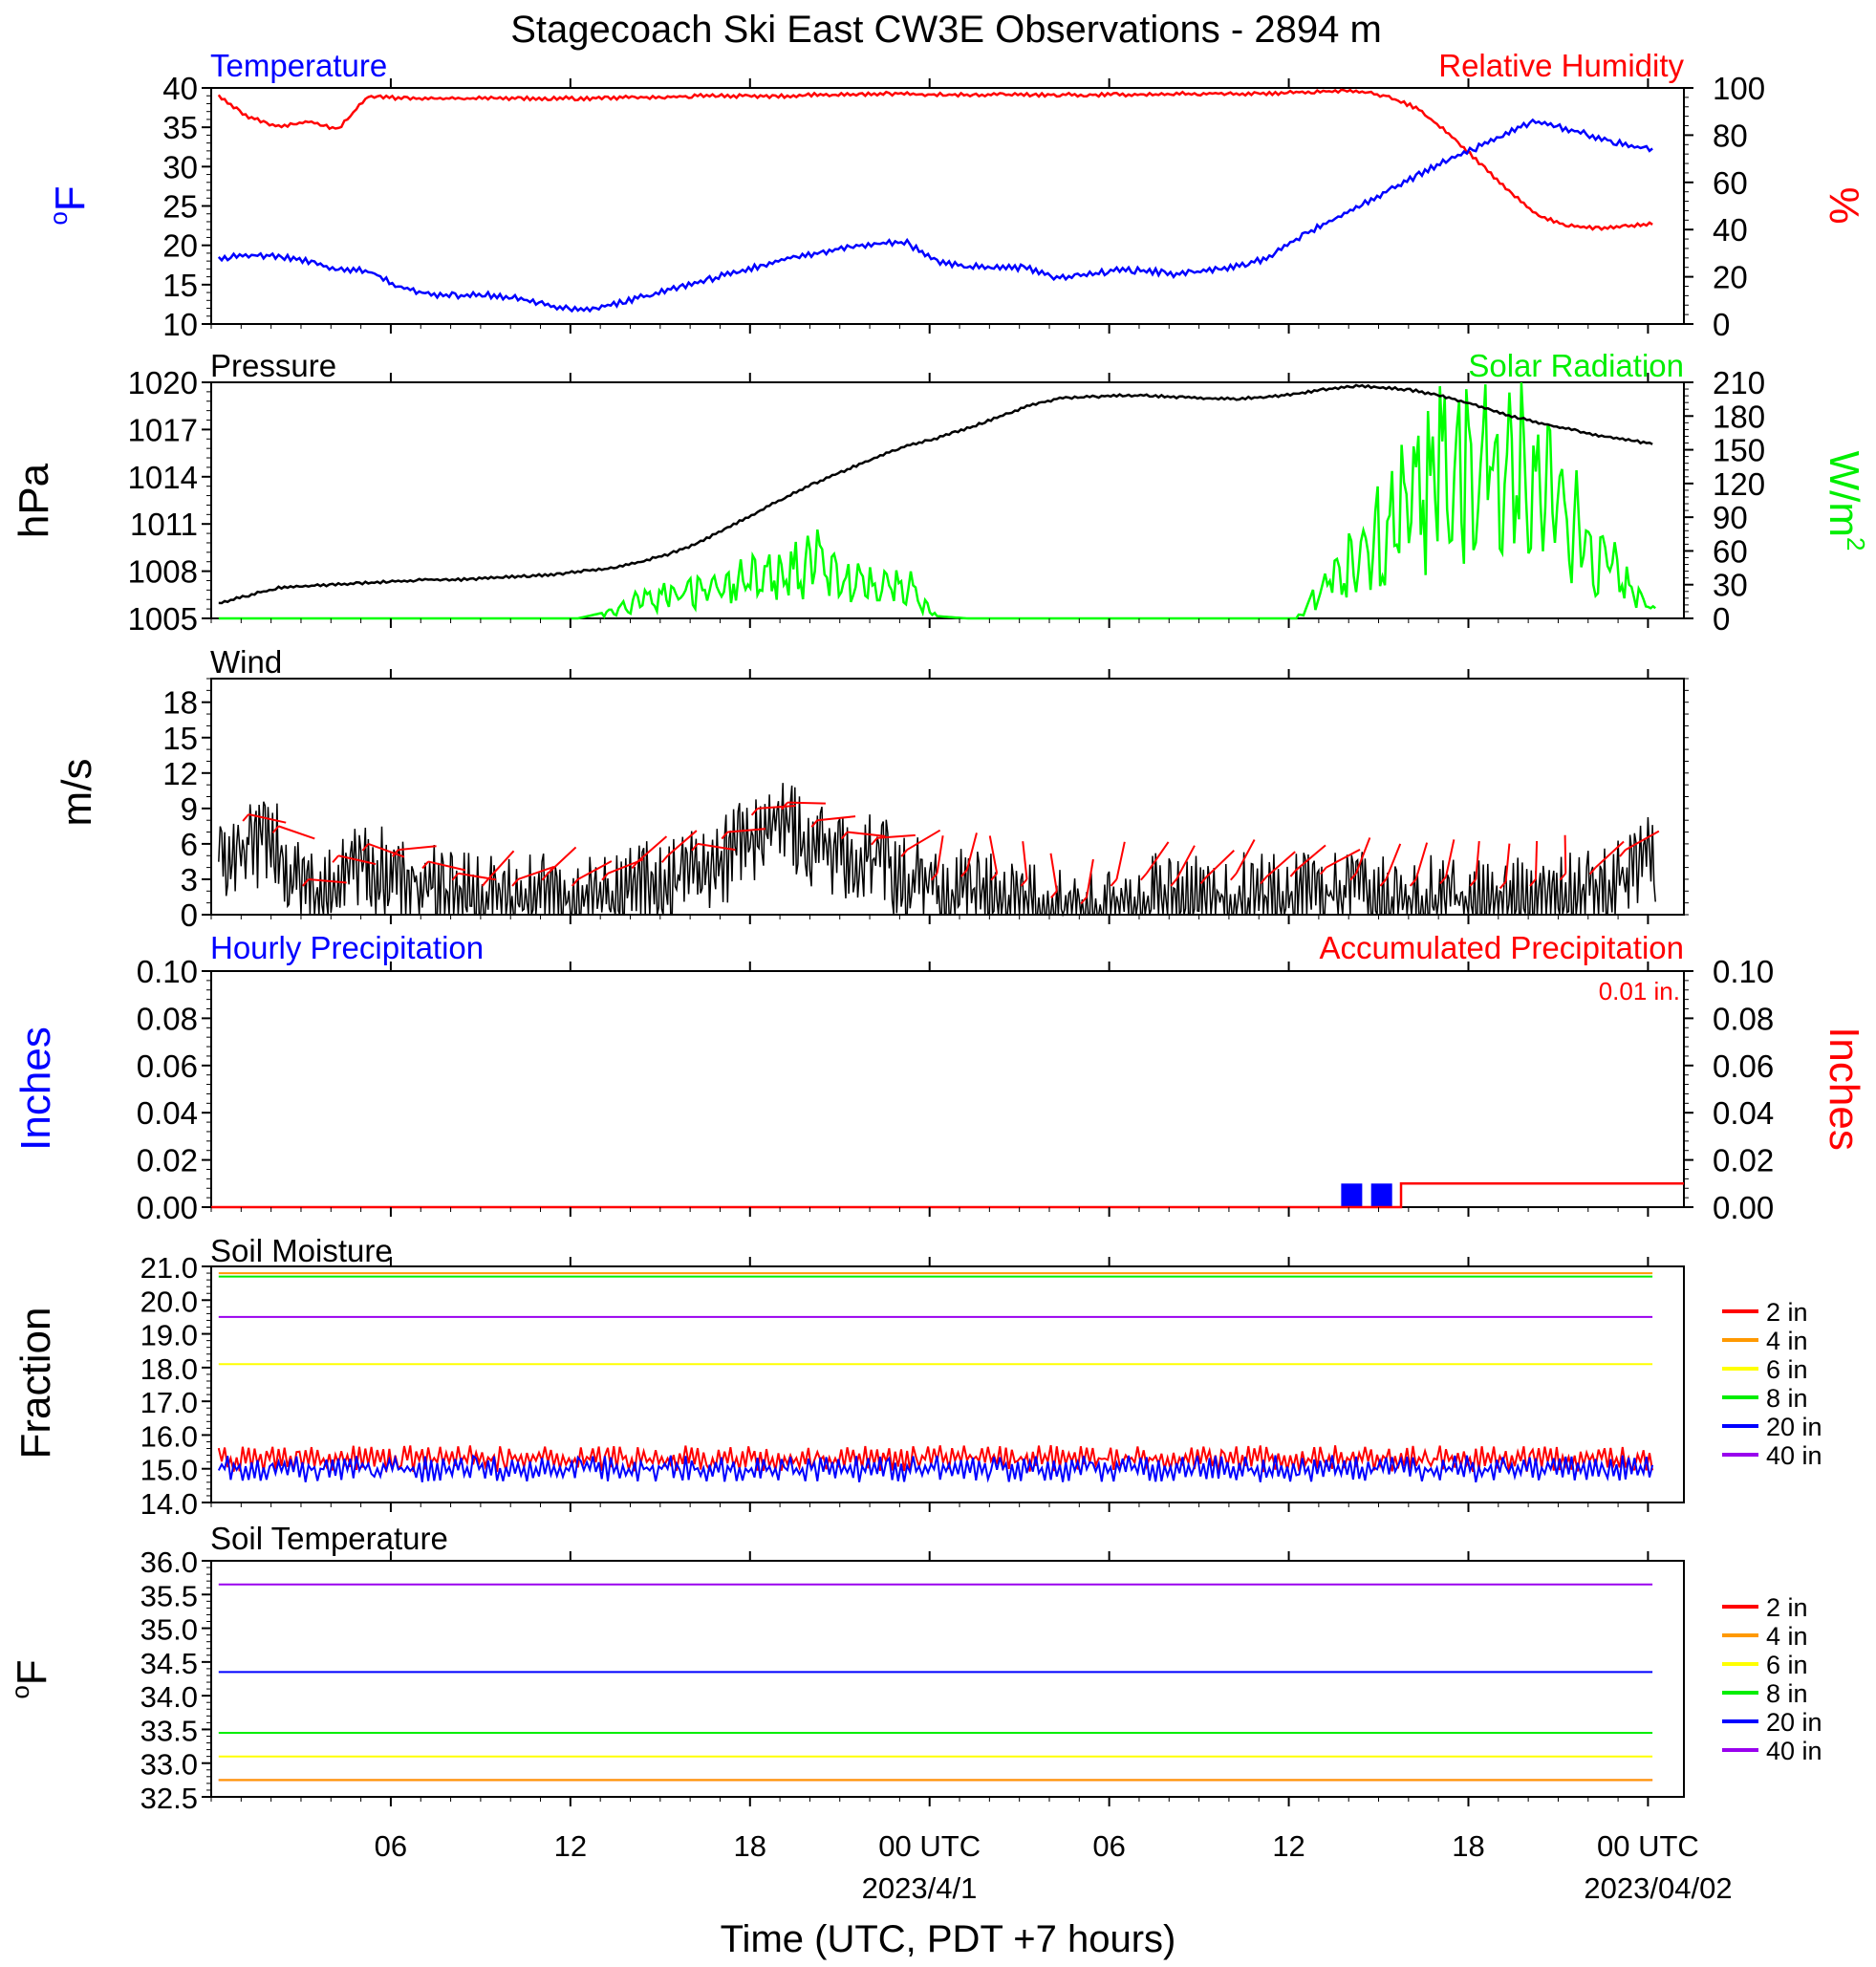  Describe the element at coordinates (180, 207) in the screenshot. I see `tick-label: 25` at that location.